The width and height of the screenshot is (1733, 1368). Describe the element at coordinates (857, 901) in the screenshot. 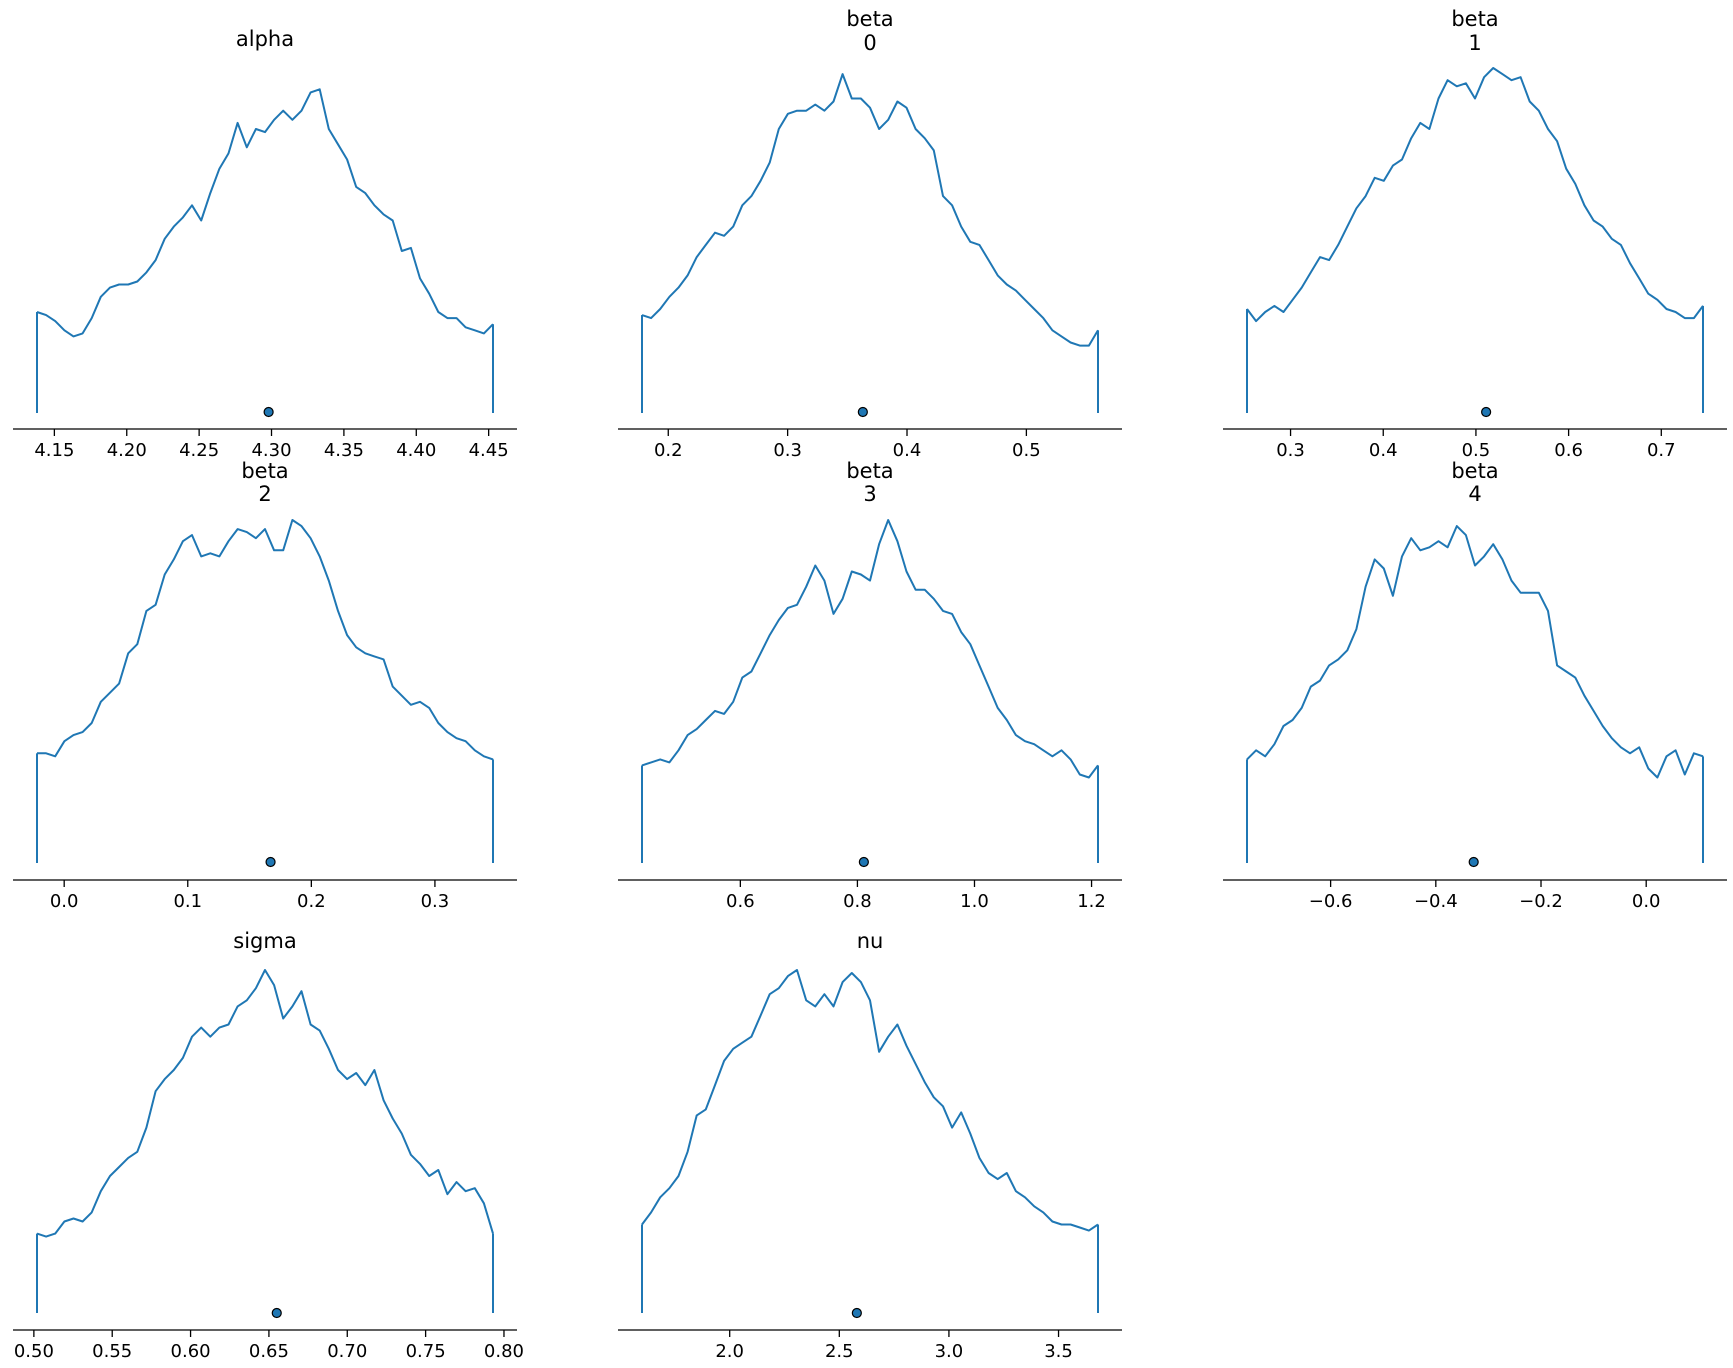

I see `x-tick-label: 0.8` at that location.